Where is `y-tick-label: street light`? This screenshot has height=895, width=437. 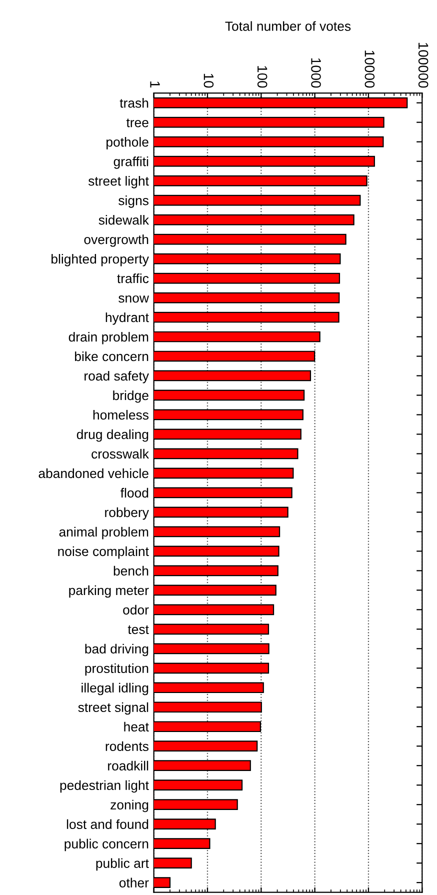 y-tick-label: street light is located at coordinates (118, 182).